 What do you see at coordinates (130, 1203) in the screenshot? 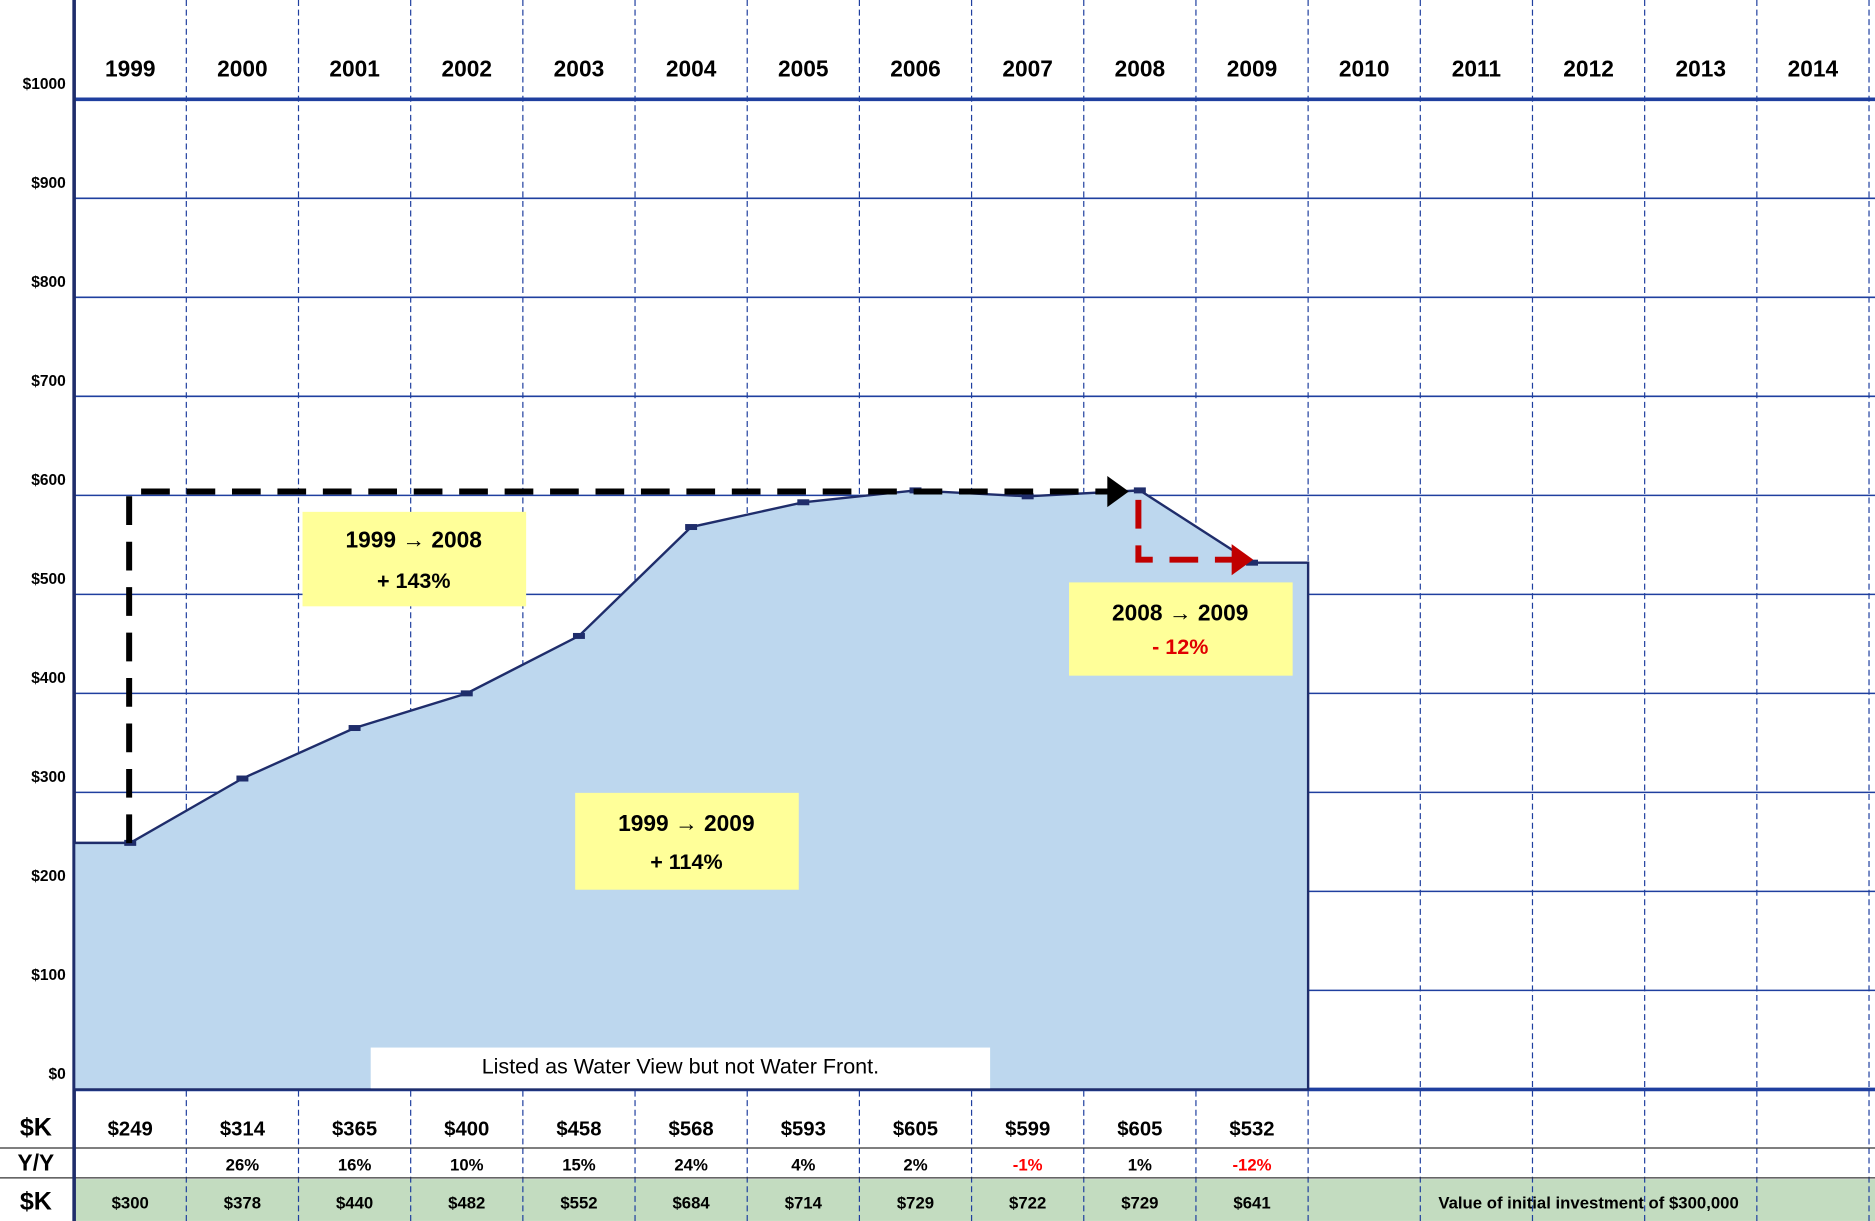
I see `investment-label: $300` at bounding box center [130, 1203].